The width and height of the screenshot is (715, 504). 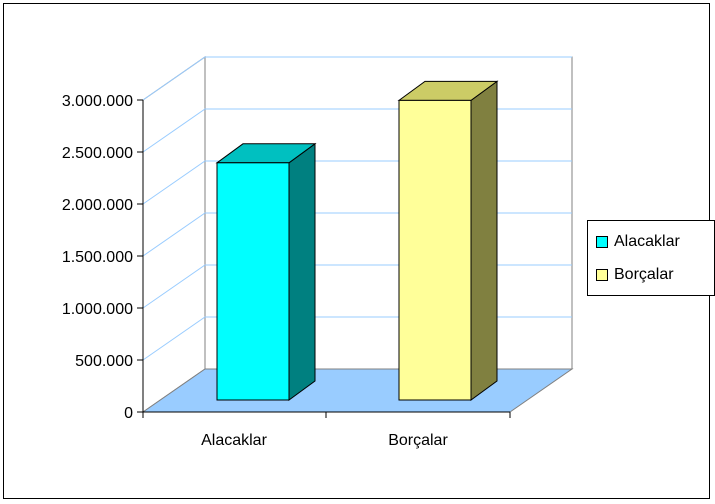 What do you see at coordinates (234, 440) in the screenshot?
I see `x-tick-label: Alacaklar` at bounding box center [234, 440].